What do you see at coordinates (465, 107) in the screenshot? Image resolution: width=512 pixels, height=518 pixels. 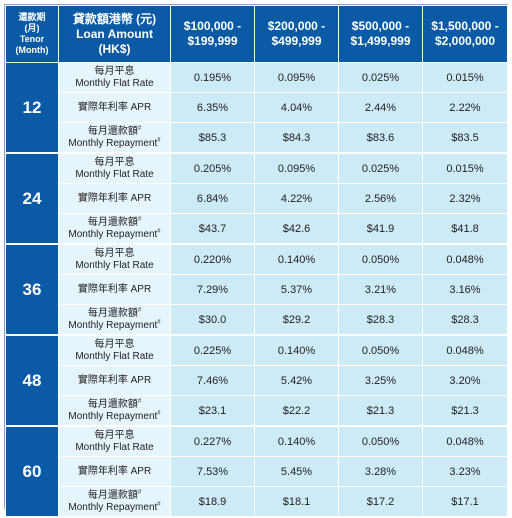 I see `apr-value: 2.22%` at bounding box center [465, 107].